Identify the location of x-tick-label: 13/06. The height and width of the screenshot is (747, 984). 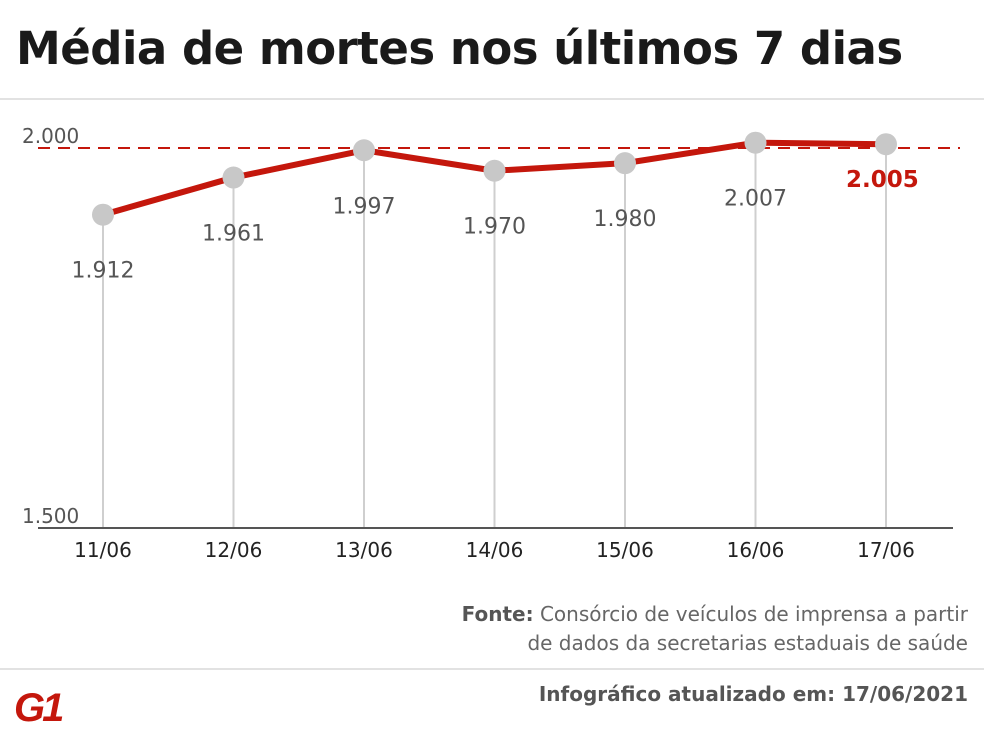
(364, 550).